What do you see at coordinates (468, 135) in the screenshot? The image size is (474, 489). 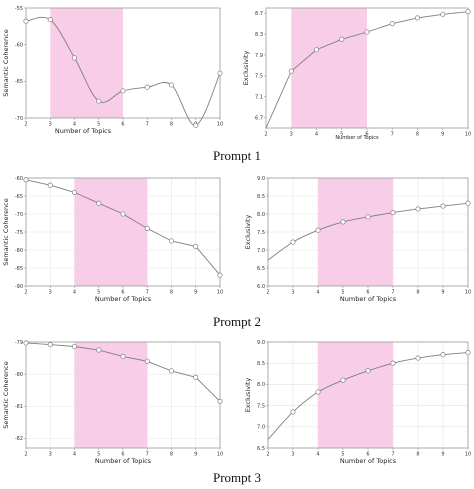 I see `chart2-x-tick-label: 10` at bounding box center [468, 135].